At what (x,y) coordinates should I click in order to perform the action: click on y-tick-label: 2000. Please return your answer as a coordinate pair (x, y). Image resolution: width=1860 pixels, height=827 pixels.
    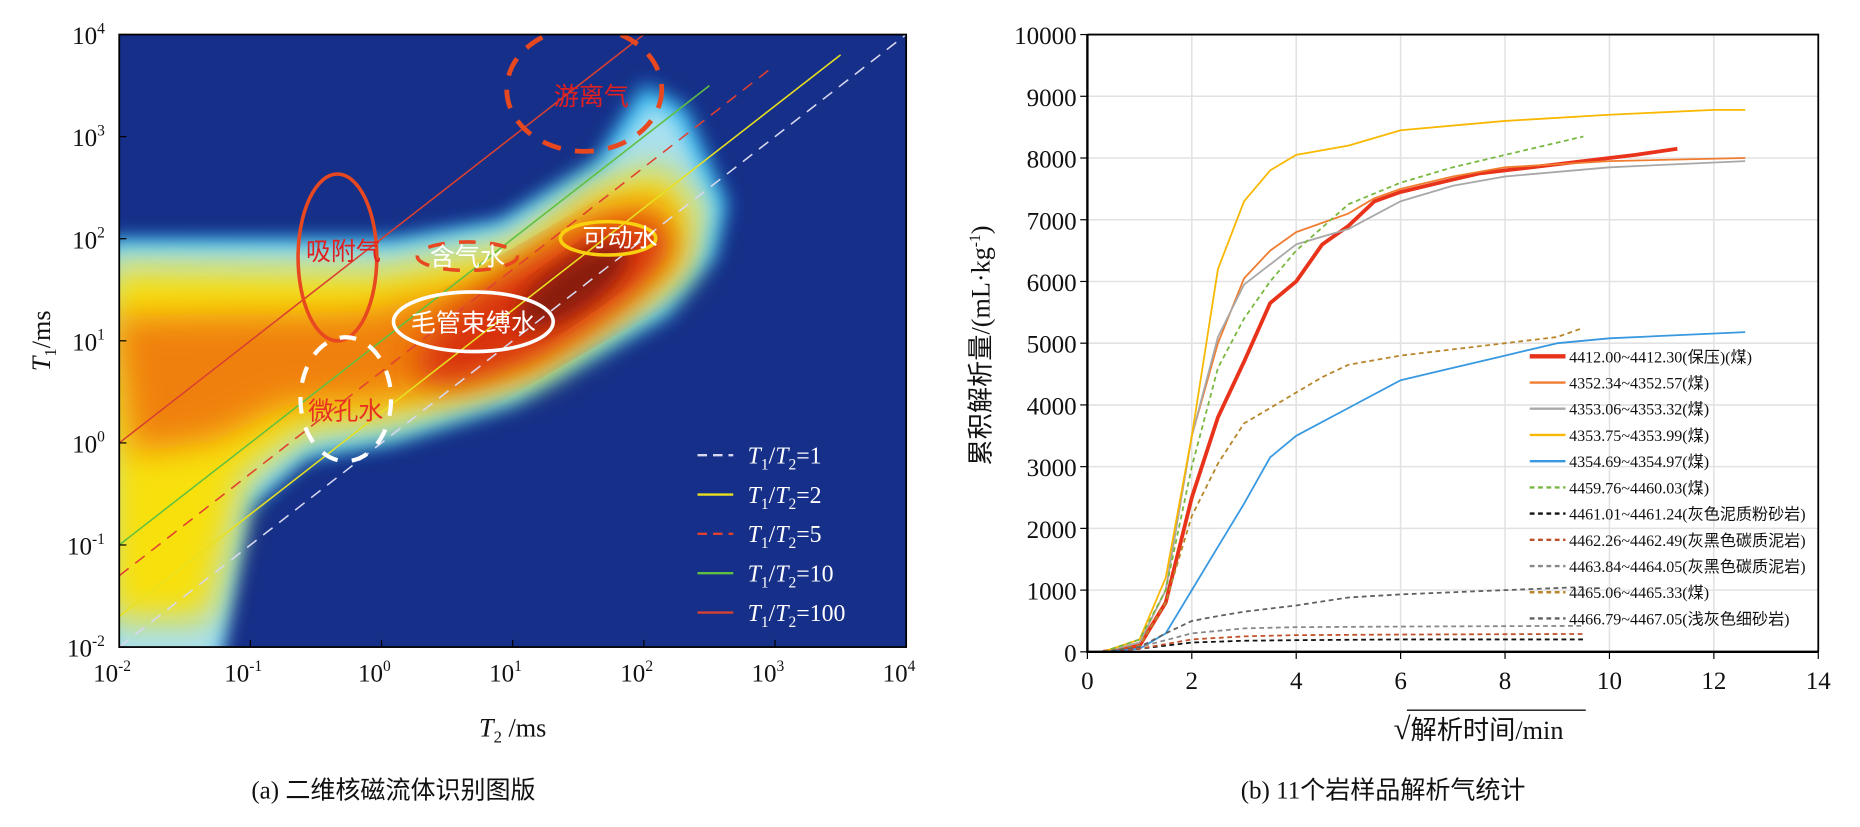
    Looking at the image, I should click on (1052, 530).